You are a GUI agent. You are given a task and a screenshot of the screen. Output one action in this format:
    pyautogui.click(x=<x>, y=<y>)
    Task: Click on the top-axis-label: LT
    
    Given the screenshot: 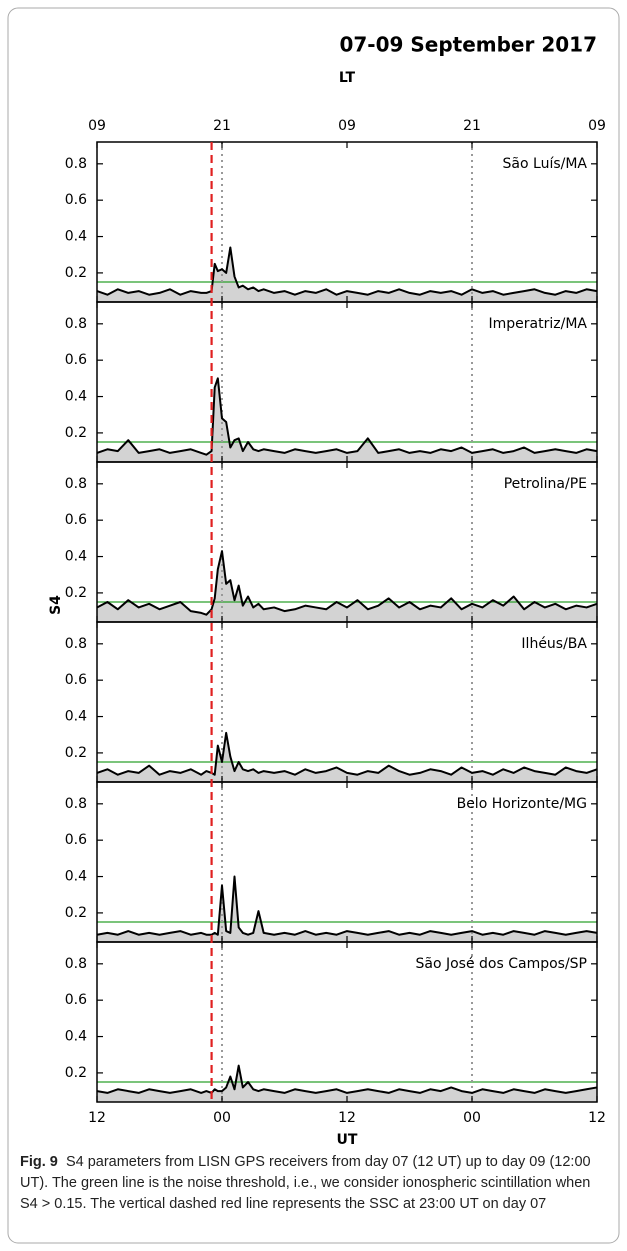 What is the action you would take?
    pyautogui.click(x=347, y=78)
    